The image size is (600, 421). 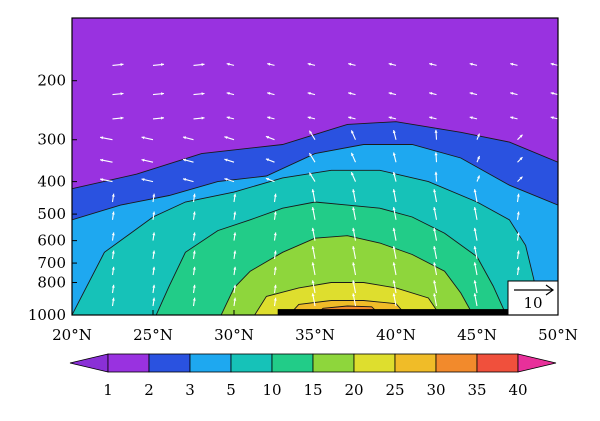 What do you see at coordinates (234, 335) in the screenshot?
I see `x-tick-label: 30°N` at bounding box center [234, 335].